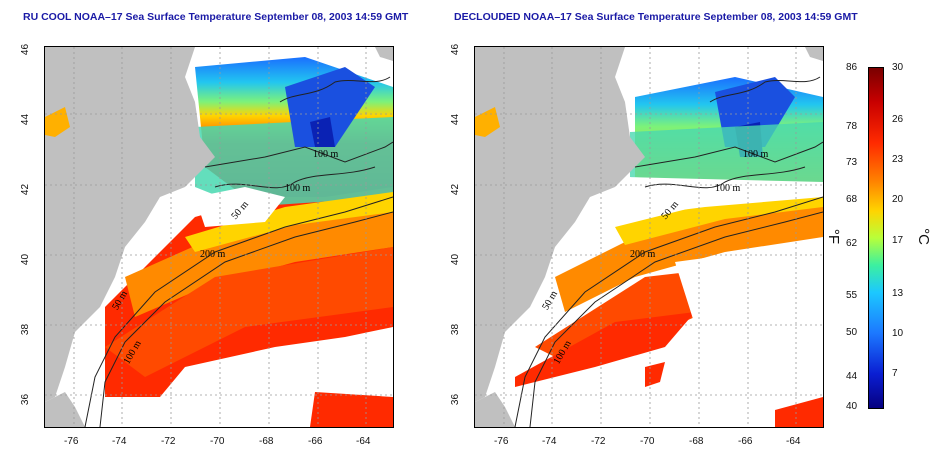 Image resolution: width=950 pixels, height=475 pixels. Describe the element at coordinates (895, 373) in the screenshot. I see `celsius-tick-label: 7` at that location.